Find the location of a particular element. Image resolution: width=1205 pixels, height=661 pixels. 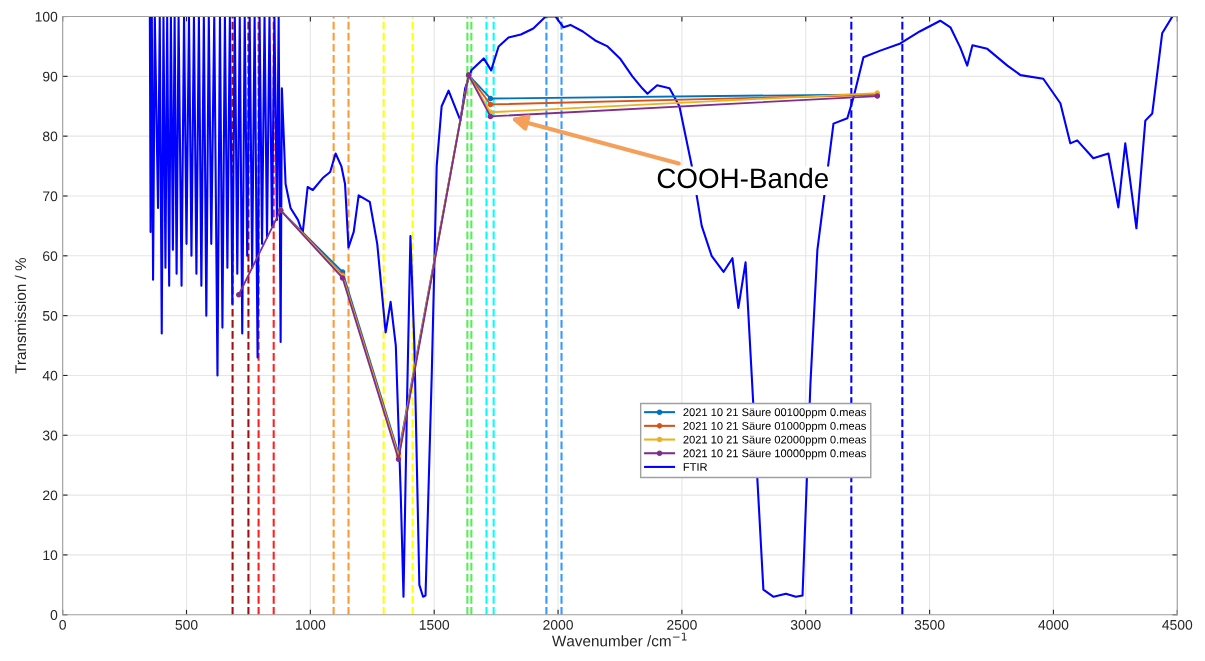

x-tick-label: 2000 is located at coordinates (558, 624).